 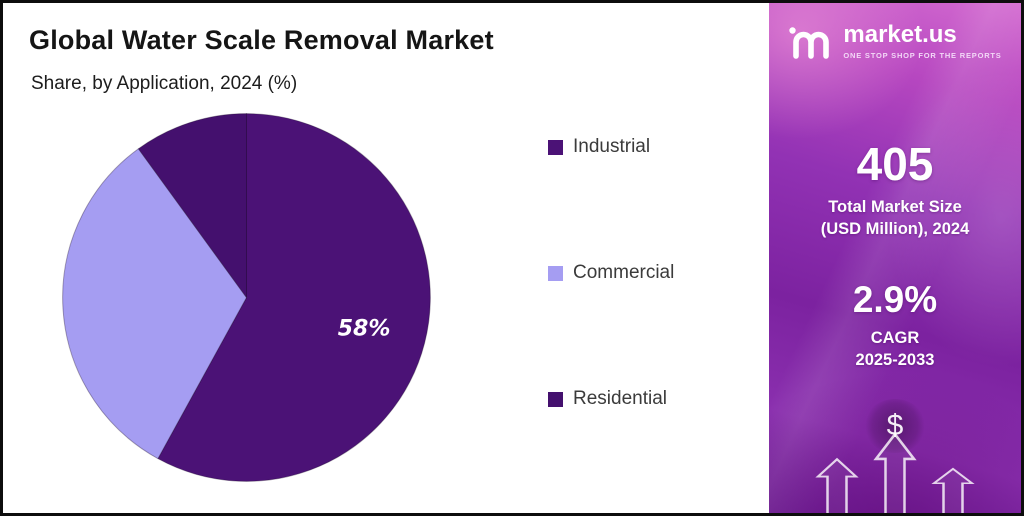 I want to click on market-us-logo-icon, so click(x=809, y=42).